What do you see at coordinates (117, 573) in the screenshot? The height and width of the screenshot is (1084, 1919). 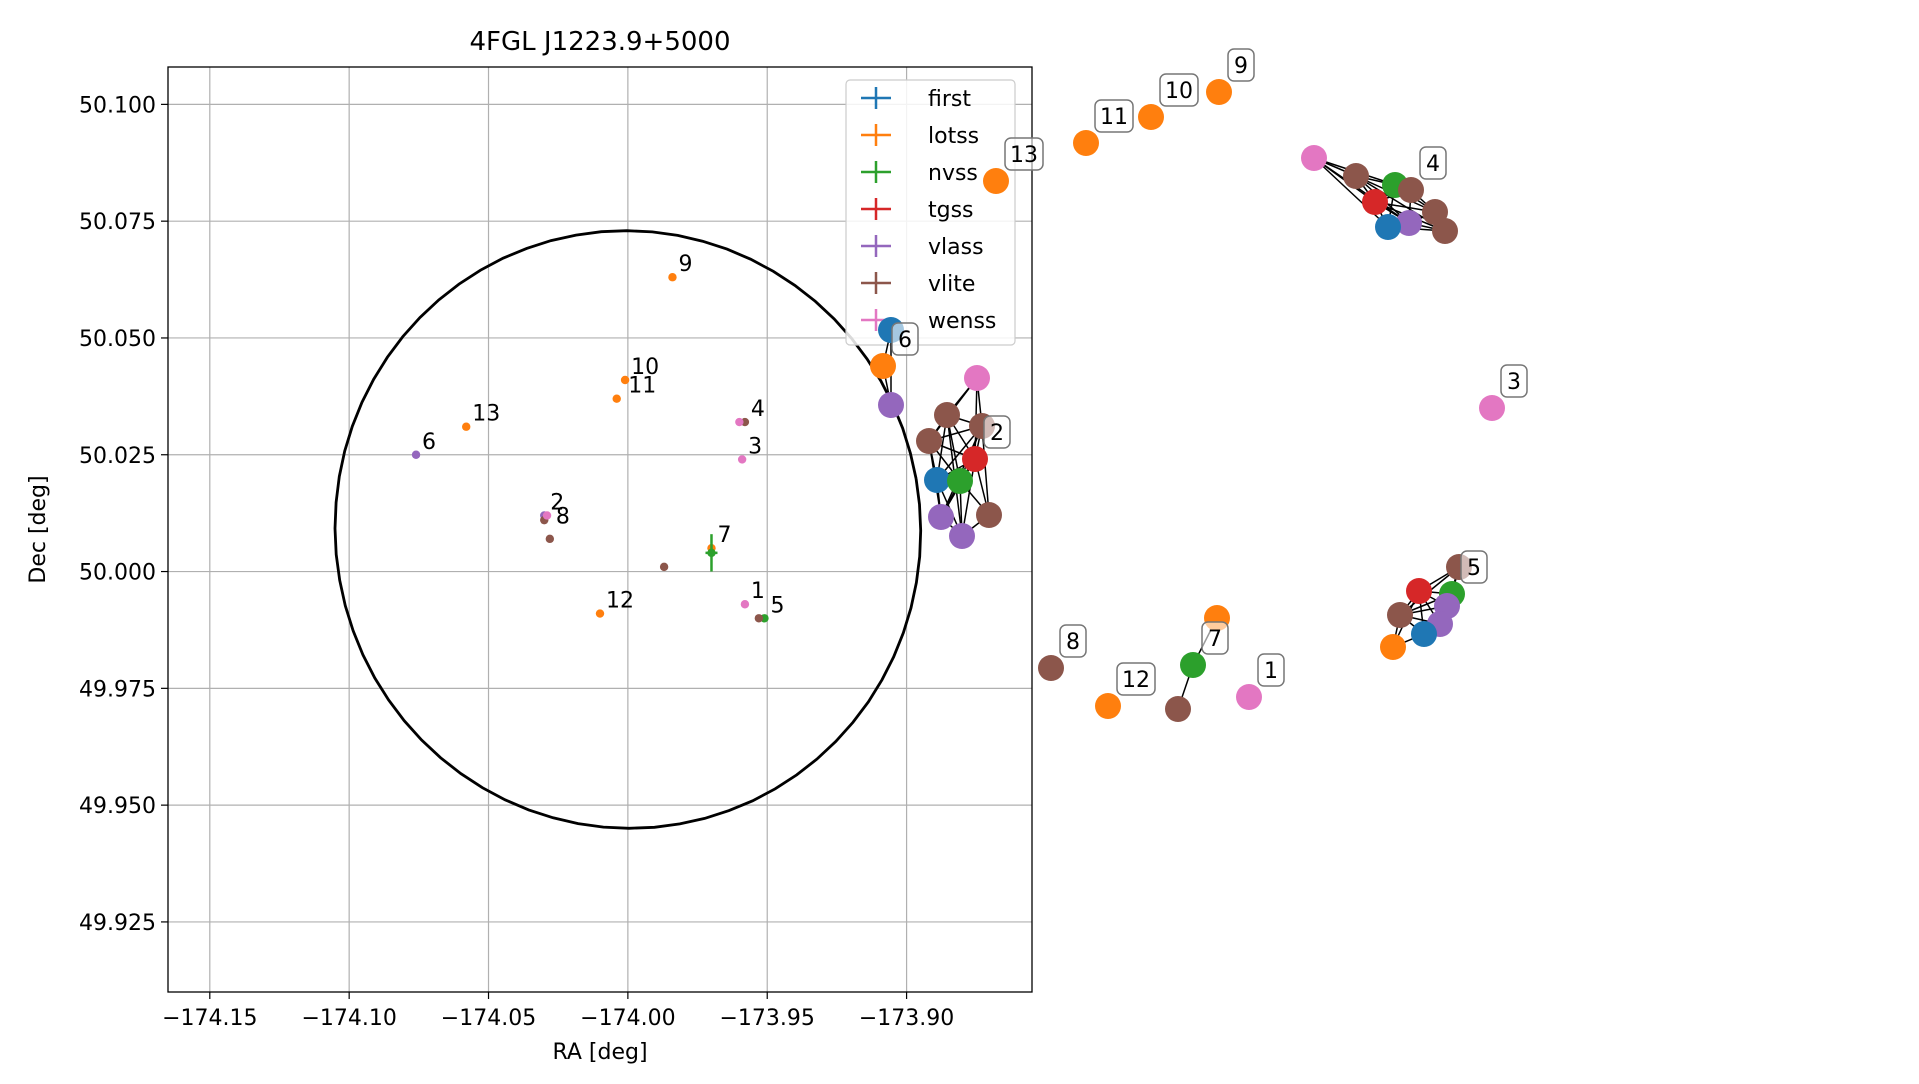 I see `y-tick-label: 50.000` at bounding box center [117, 573].